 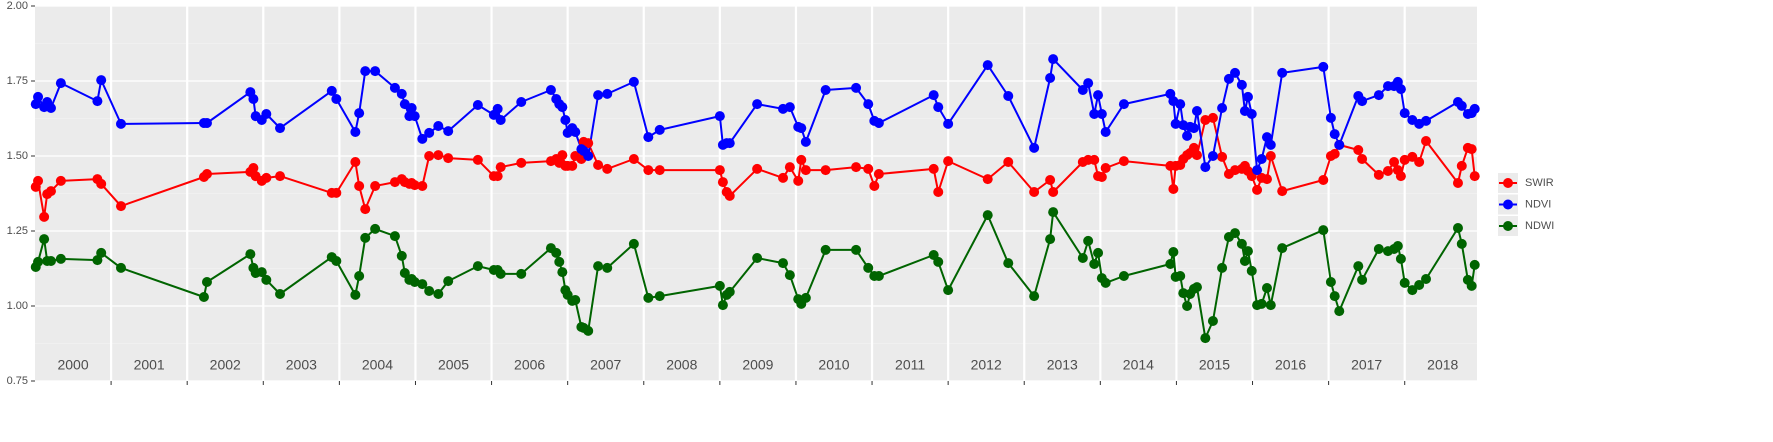 I want to click on legend-marker, so click(x=1508, y=226).